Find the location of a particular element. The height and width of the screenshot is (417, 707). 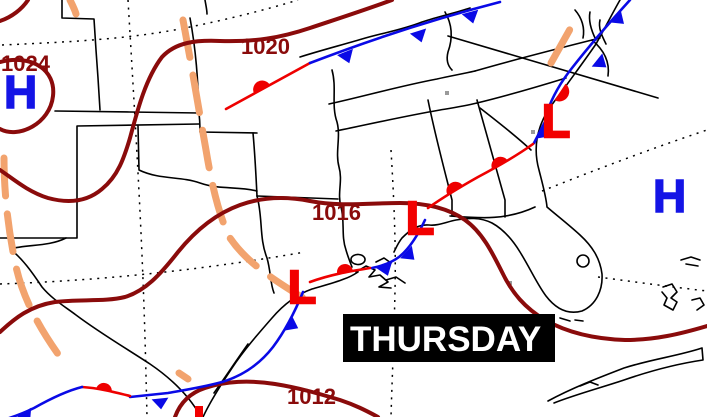

day-label-text: THURSDAY is located at coordinates (445, 339).